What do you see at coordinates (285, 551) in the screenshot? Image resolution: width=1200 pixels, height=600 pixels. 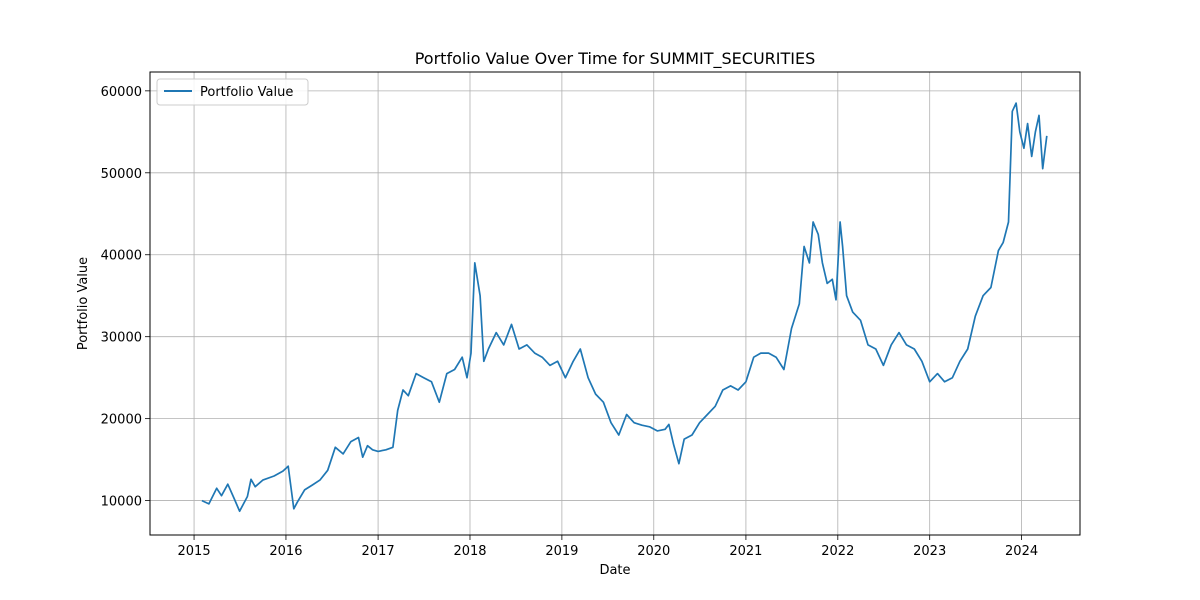 I see `x-tick-label: 2016` at bounding box center [285, 551].